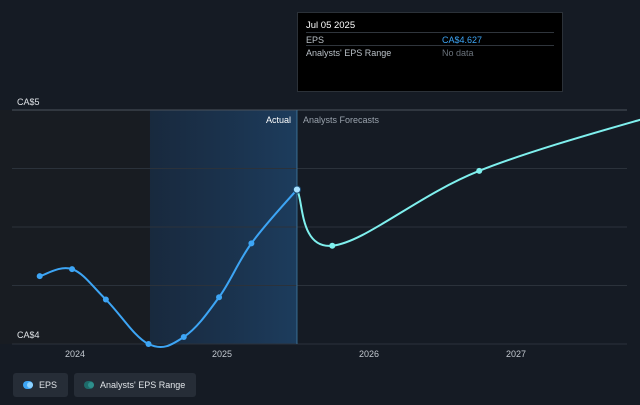 This screenshot has height=405, width=640. I want to click on x-tick-label: 2025, so click(222, 354).